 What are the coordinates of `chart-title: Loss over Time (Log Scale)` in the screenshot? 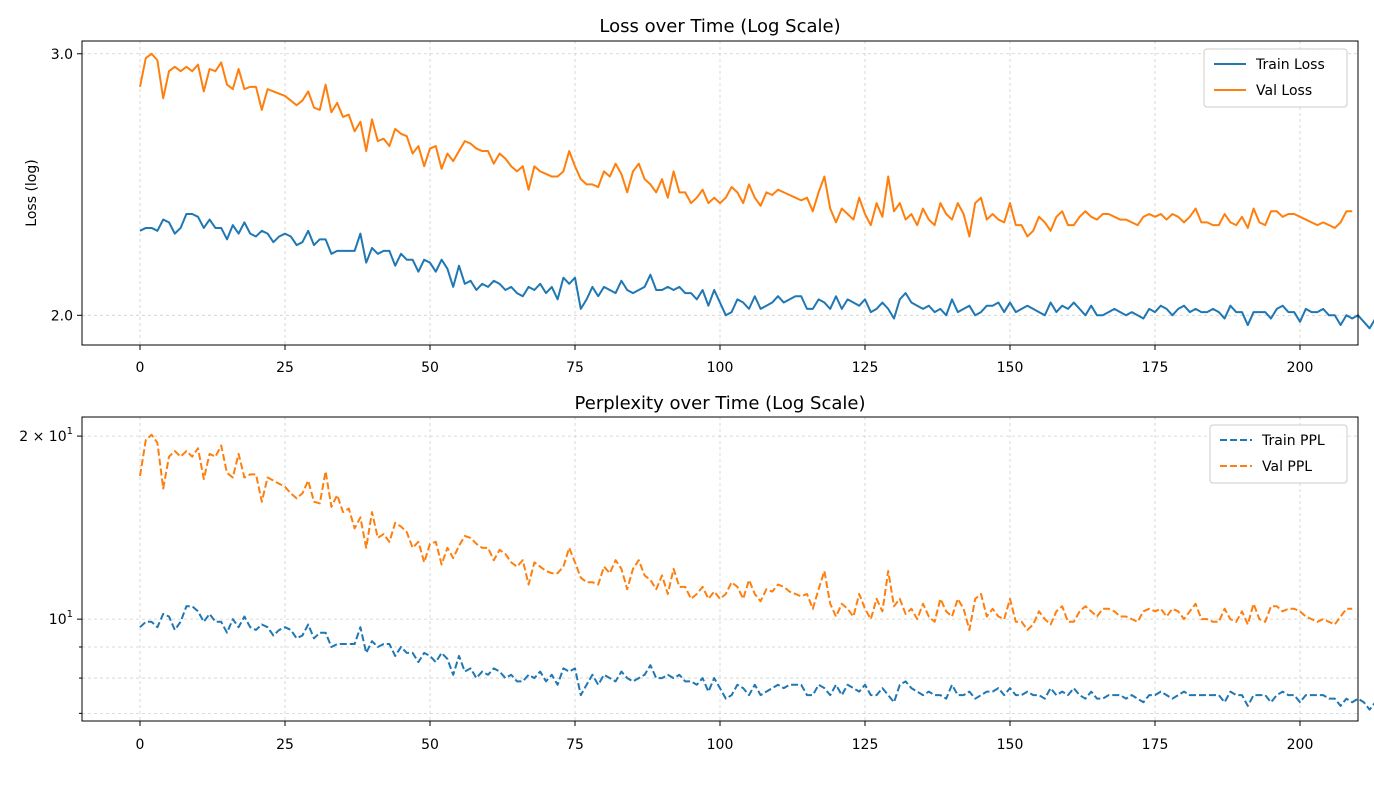 It's located at (719, 26).